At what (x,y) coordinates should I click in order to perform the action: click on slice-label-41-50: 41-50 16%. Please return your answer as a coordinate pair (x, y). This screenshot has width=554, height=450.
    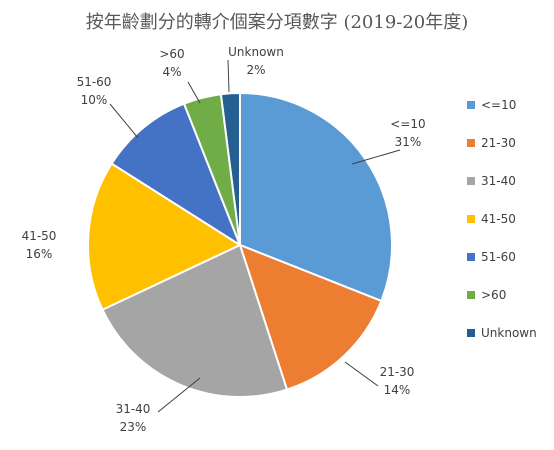
    Looking at the image, I should click on (39, 245).